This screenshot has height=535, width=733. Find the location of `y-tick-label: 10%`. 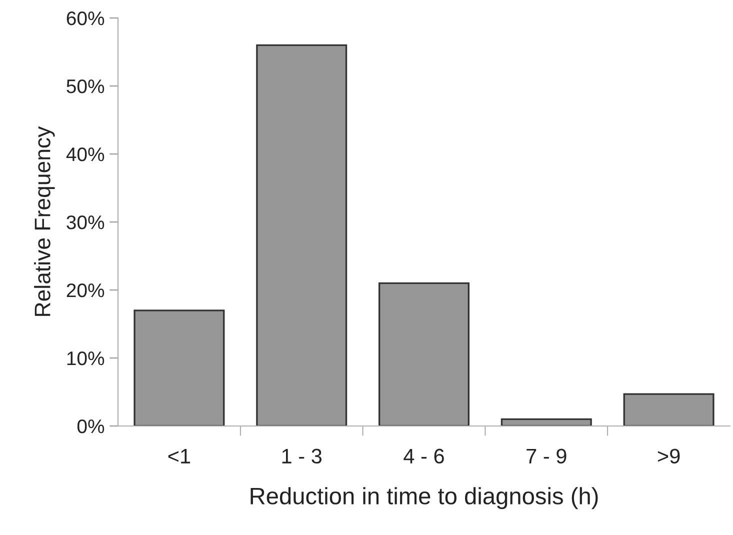

y-tick-label: 10% is located at coordinates (85, 358).